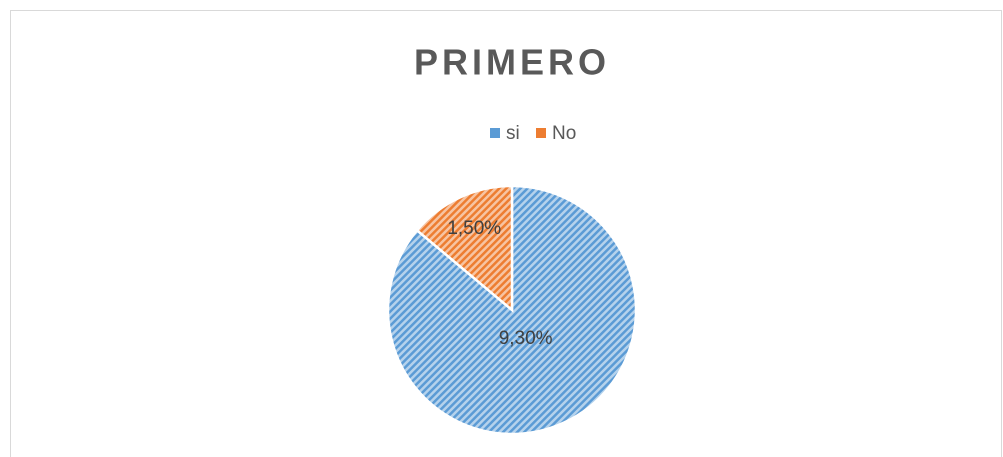 This screenshot has height=457, width=1003. Describe the element at coordinates (513, 133) in the screenshot. I see `legend-label: si` at that location.